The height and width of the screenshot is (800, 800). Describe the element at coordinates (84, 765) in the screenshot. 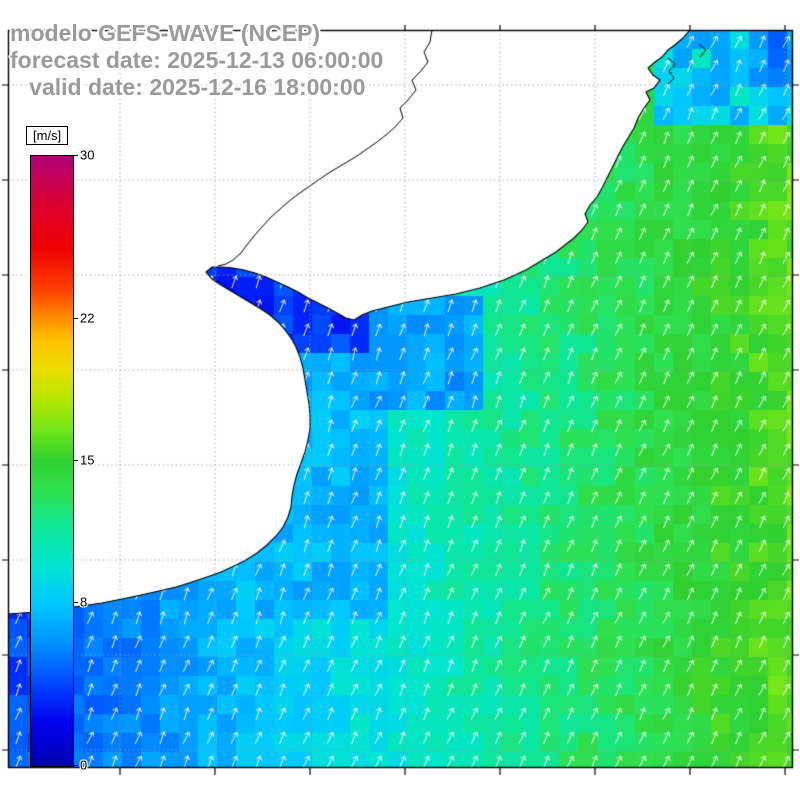

I see `colorbar-tick-label: 0` at that location.